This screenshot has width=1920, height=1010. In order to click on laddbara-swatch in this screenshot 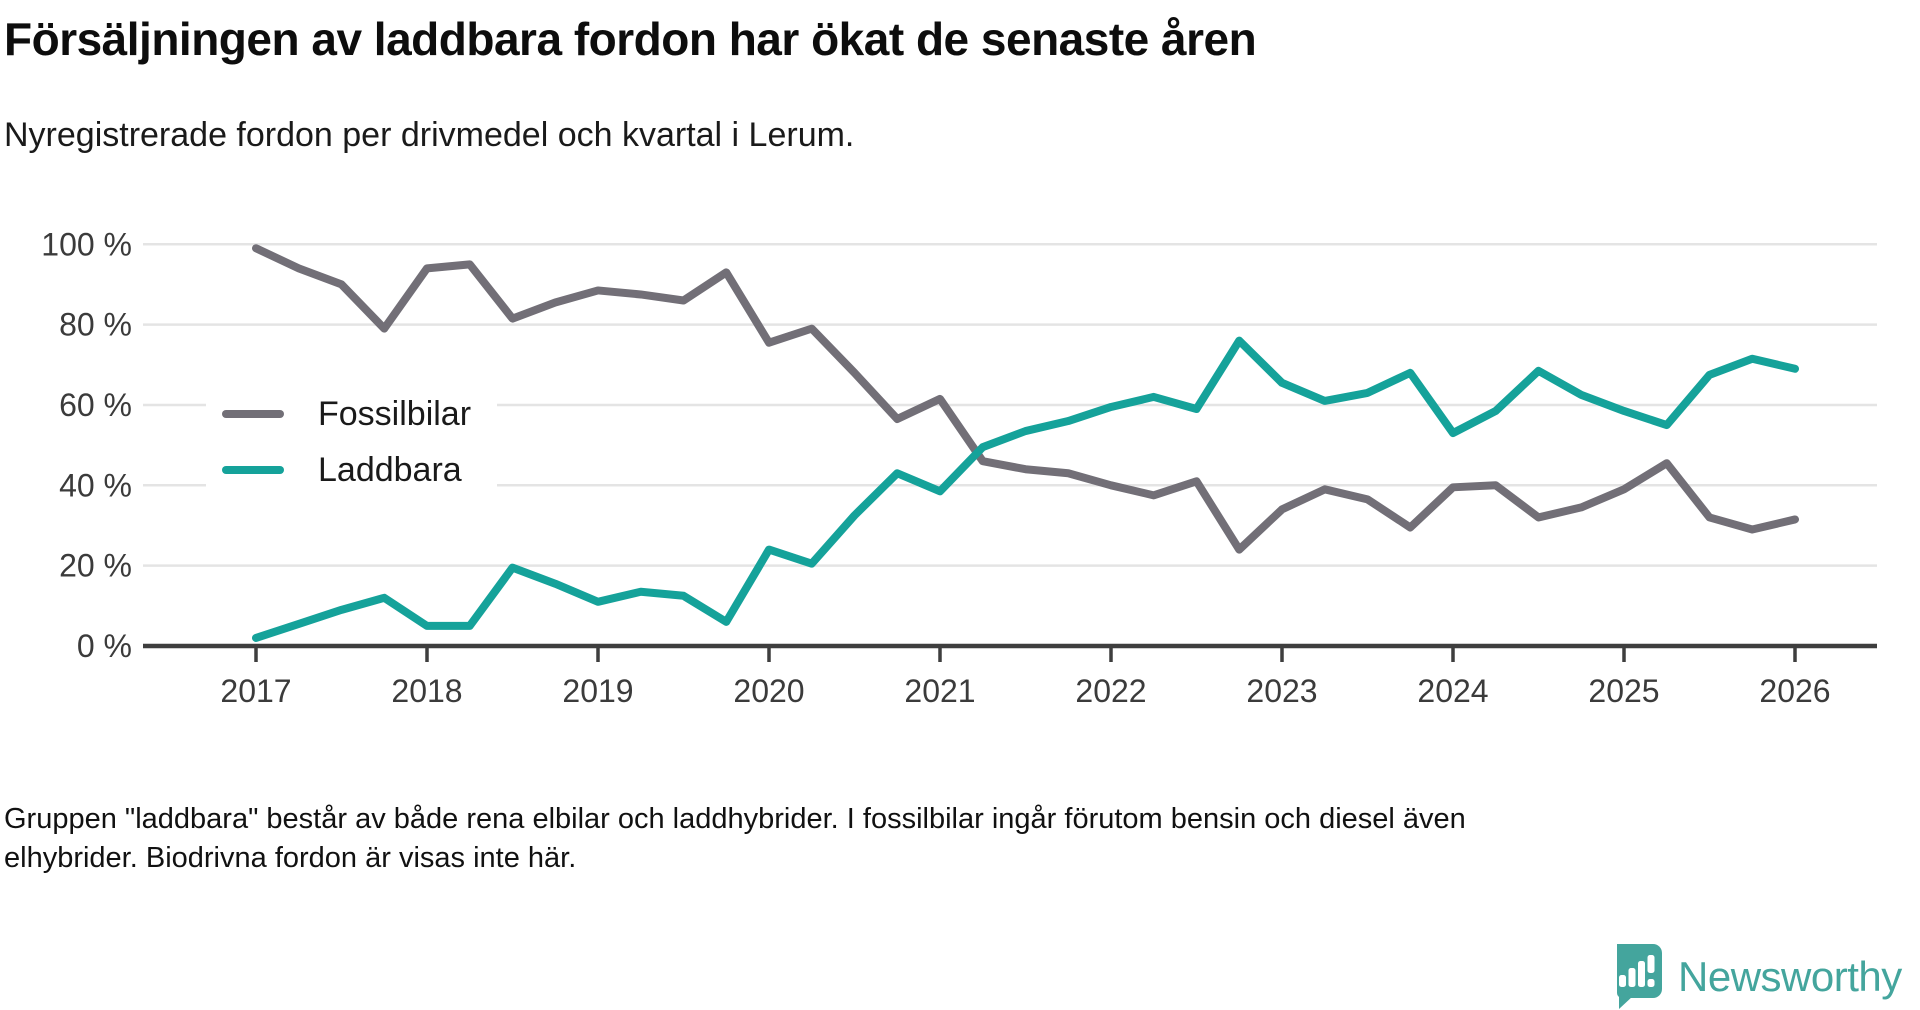, I will do `click(253, 470)`.